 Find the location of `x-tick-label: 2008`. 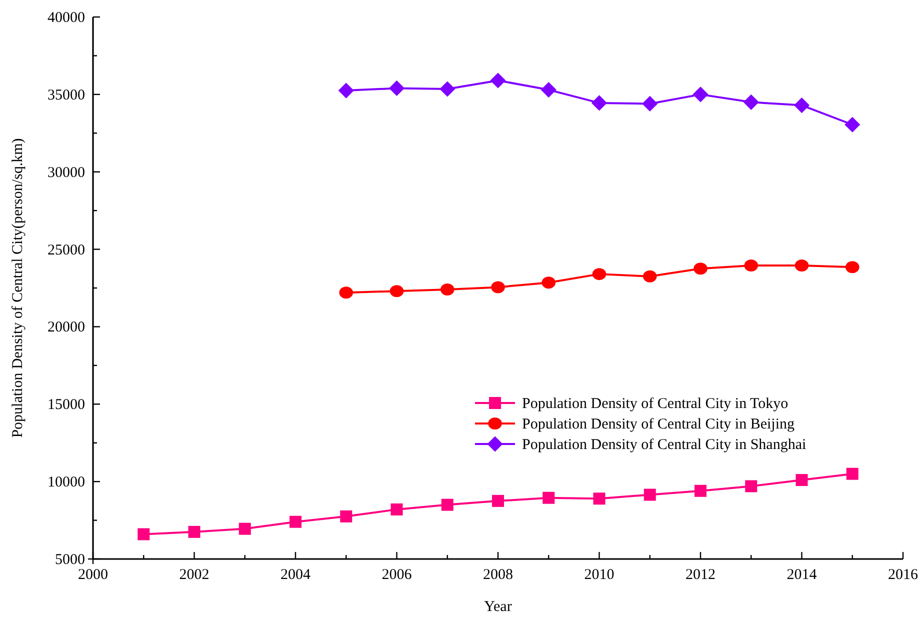

x-tick-label: 2008 is located at coordinates (498, 575).